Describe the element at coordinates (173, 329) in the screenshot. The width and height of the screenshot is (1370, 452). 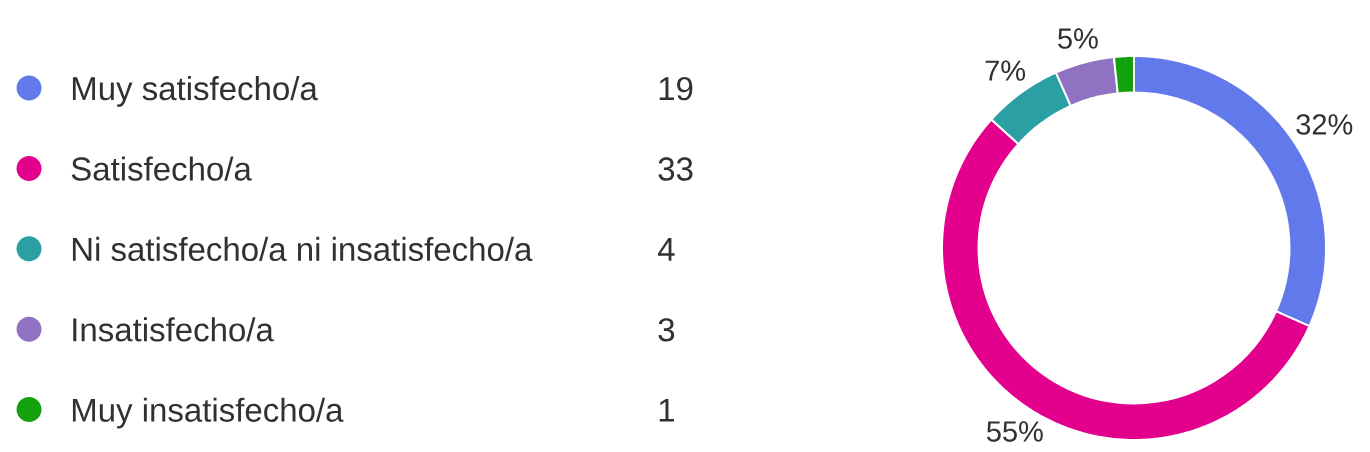
I see `legend-label: Insatisfecho/a` at that location.